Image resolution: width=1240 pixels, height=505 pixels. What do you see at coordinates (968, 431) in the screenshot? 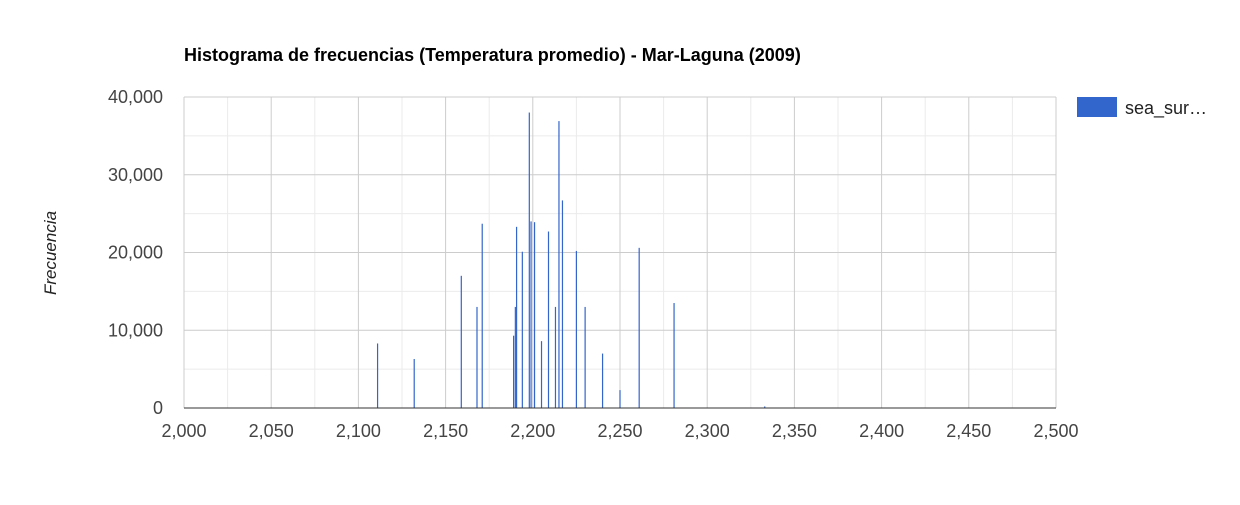
I see `x-tick-label: 2,450` at bounding box center [968, 431].